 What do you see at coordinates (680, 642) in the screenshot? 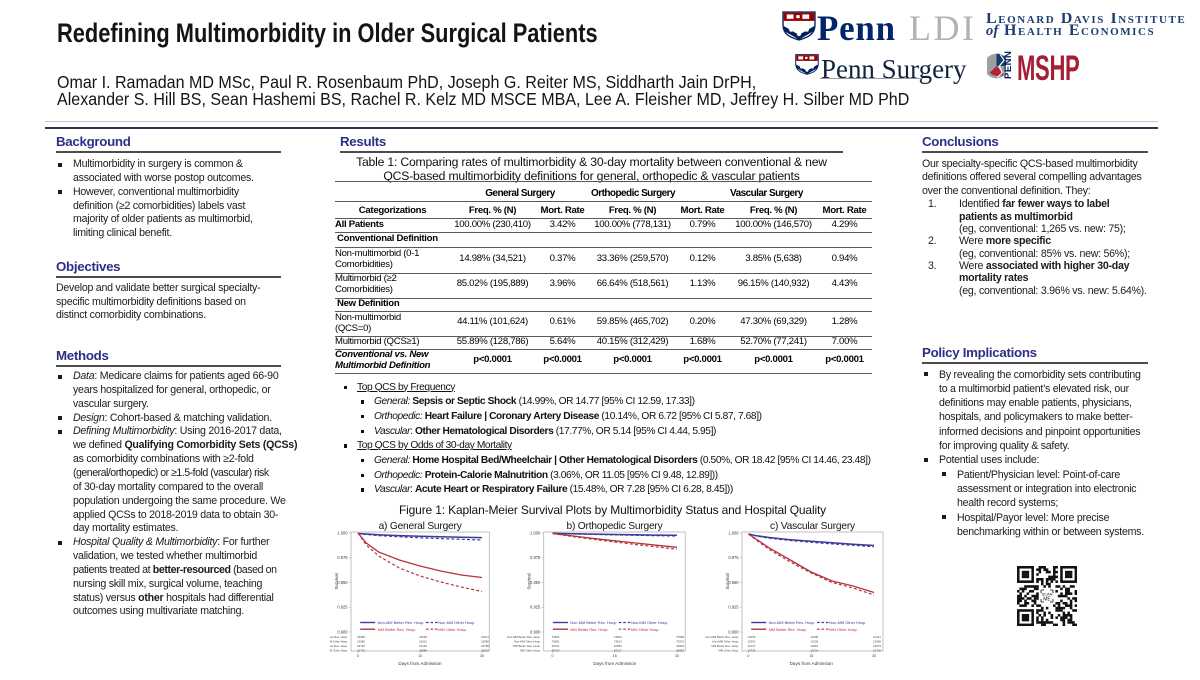
I see `svg-text: 73575` at bounding box center [680, 642].